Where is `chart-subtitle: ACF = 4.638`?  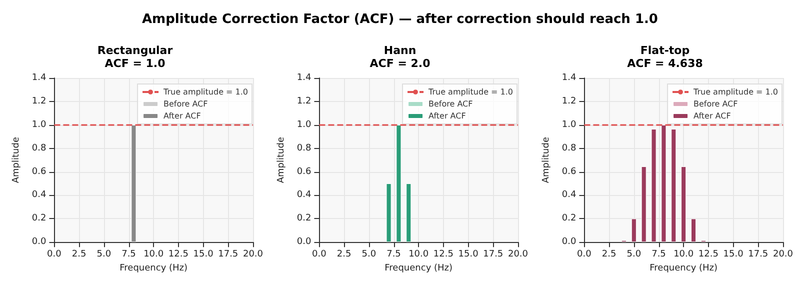
chart-subtitle: ACF = 4.638 is located at coordinates (665, 63).